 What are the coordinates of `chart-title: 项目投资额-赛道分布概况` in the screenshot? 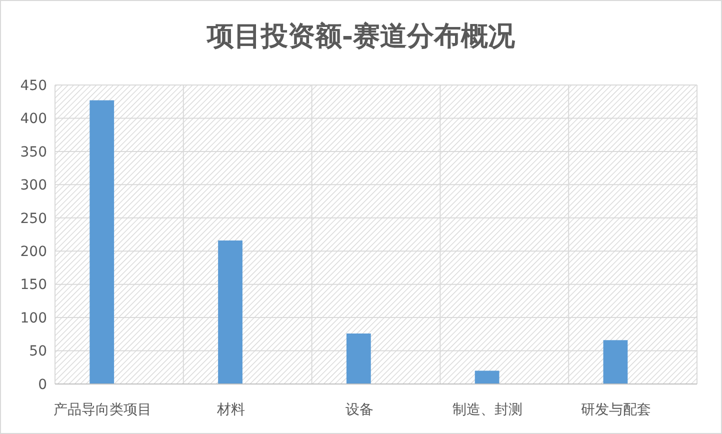 It's located at (361, 36).